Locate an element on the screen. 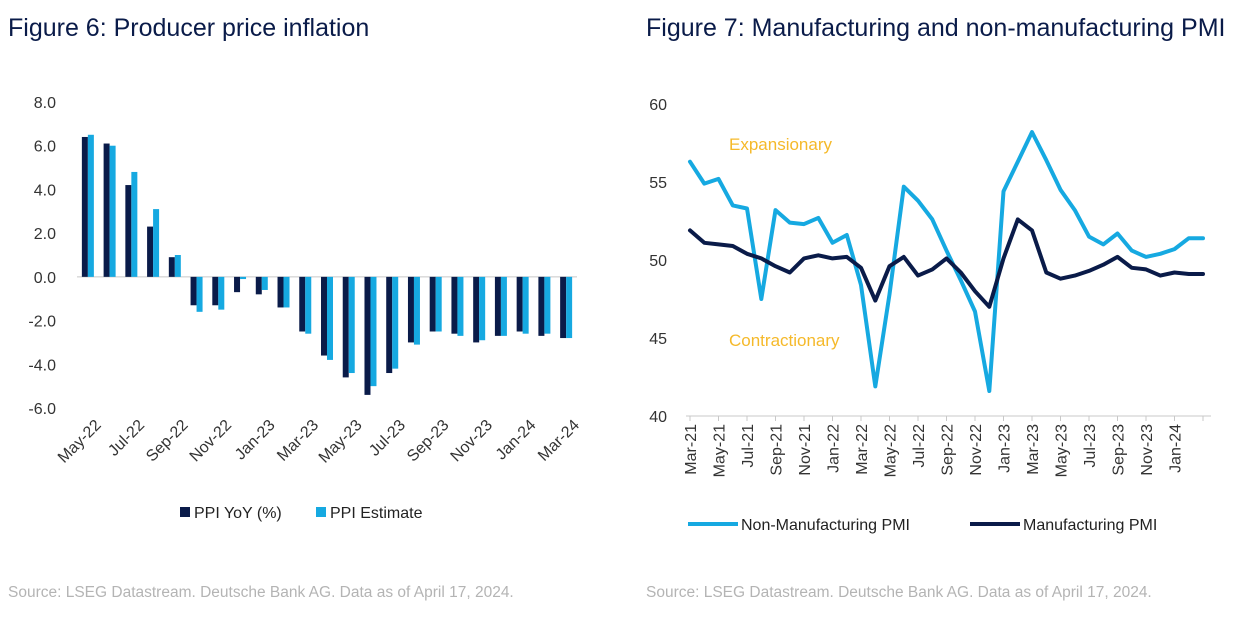 The height and width of the screenshot is (630, 1258). legend-label-non-manufacturing: Non-Manufacturing PMI is located at coordinates (825, 525).